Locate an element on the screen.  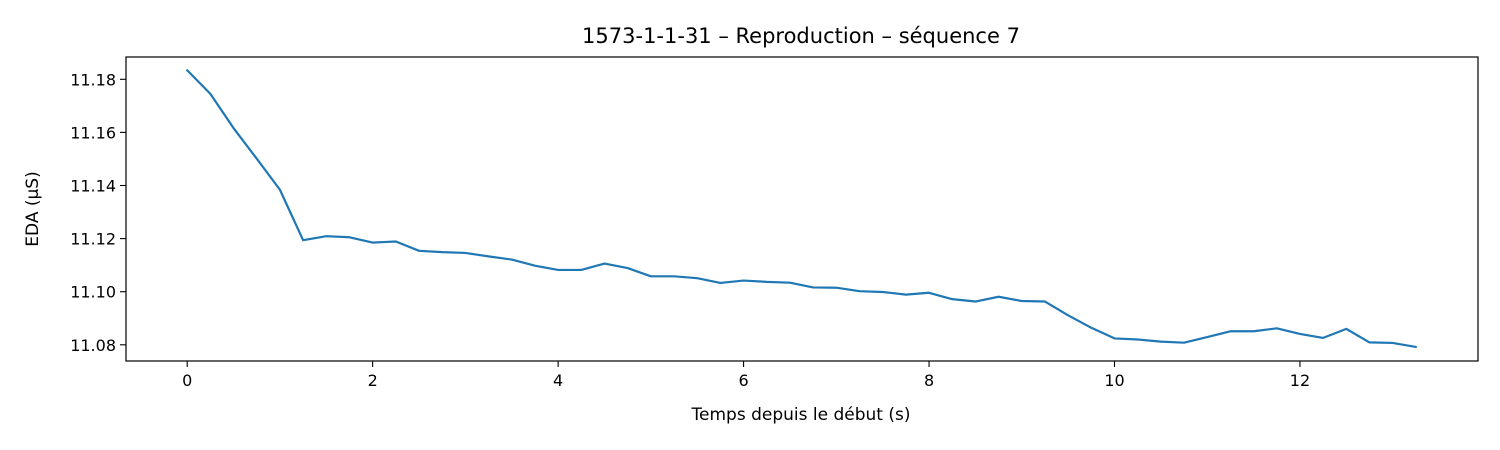
y-tick-label: 11.18 is located at coordinates (93, 79).